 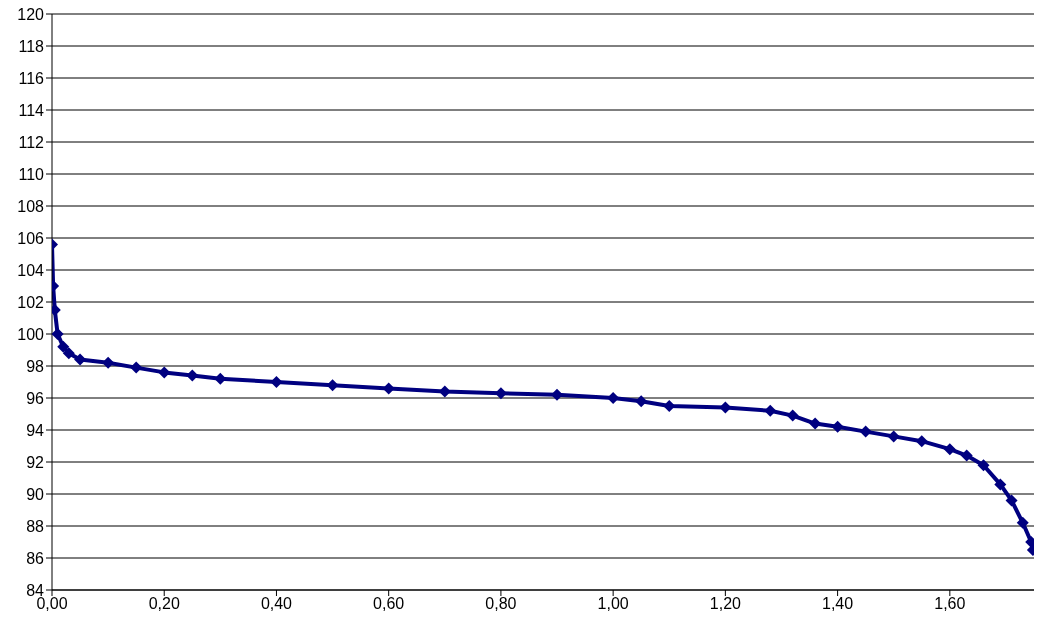 What do you see at coordinates (164, 604) in the screenshot?
I see `x-tick-label: 0,20` at bounding box center [164, 604].